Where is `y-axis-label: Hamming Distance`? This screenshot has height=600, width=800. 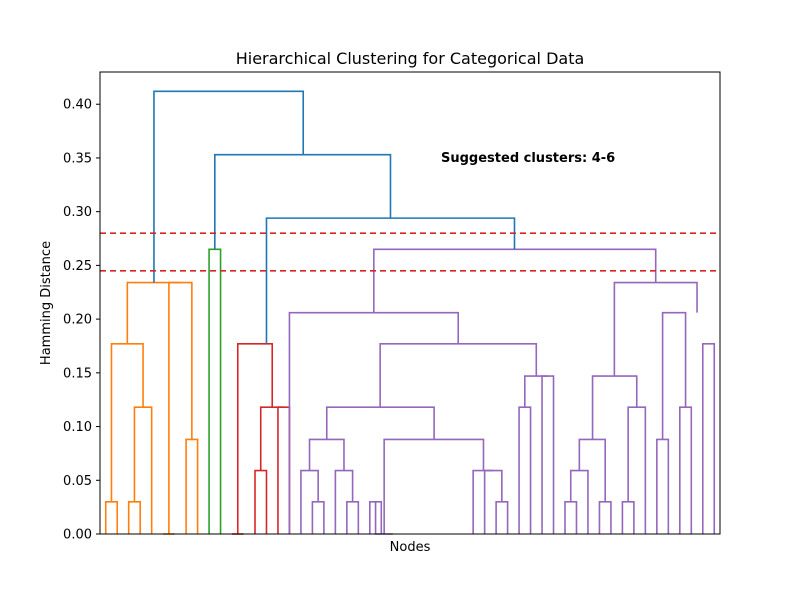
y-axis-label: Hamming Distance is located at coordinates (46, 303).